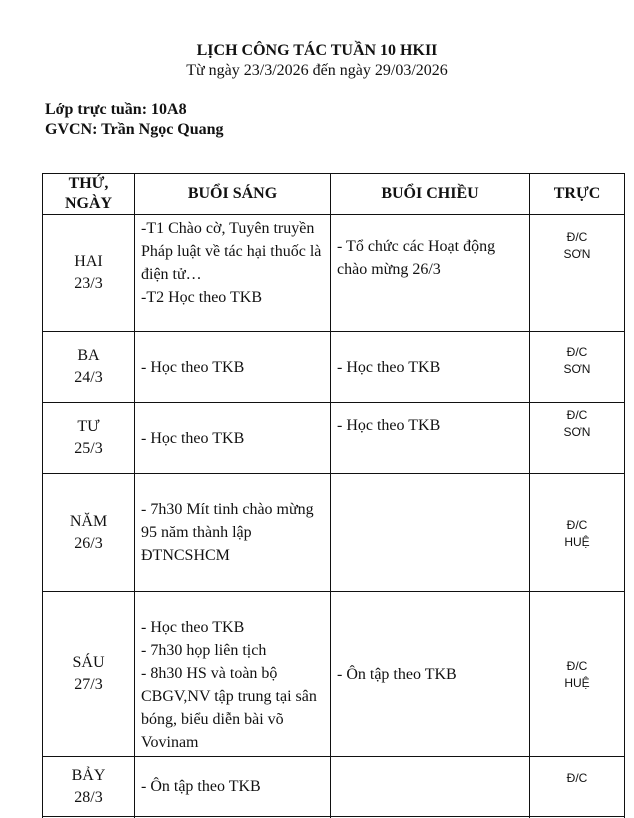  Describe the element at coordinates (204, 650) in the screenshot. I see `morning-item: - 7h30 họp liên tịch` at that location.